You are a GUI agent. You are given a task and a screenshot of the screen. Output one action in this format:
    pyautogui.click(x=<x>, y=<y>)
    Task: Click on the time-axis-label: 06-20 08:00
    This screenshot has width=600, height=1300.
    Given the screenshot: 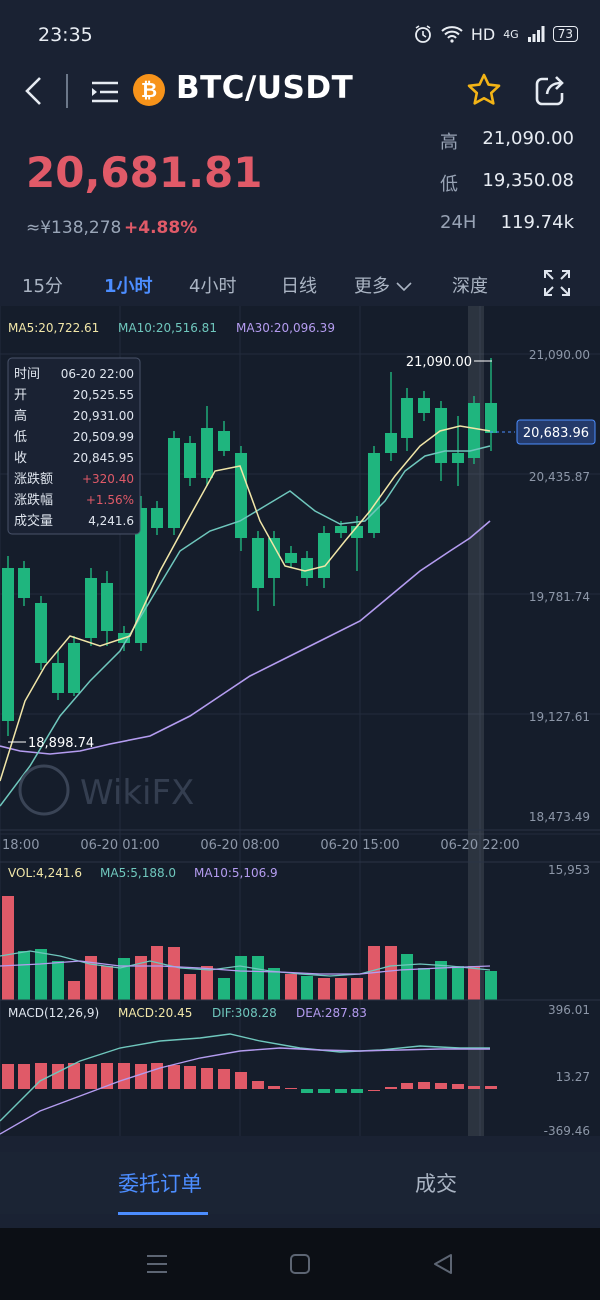 What is the action you would take?
    pyautogui.click(x=239, y=845)
    